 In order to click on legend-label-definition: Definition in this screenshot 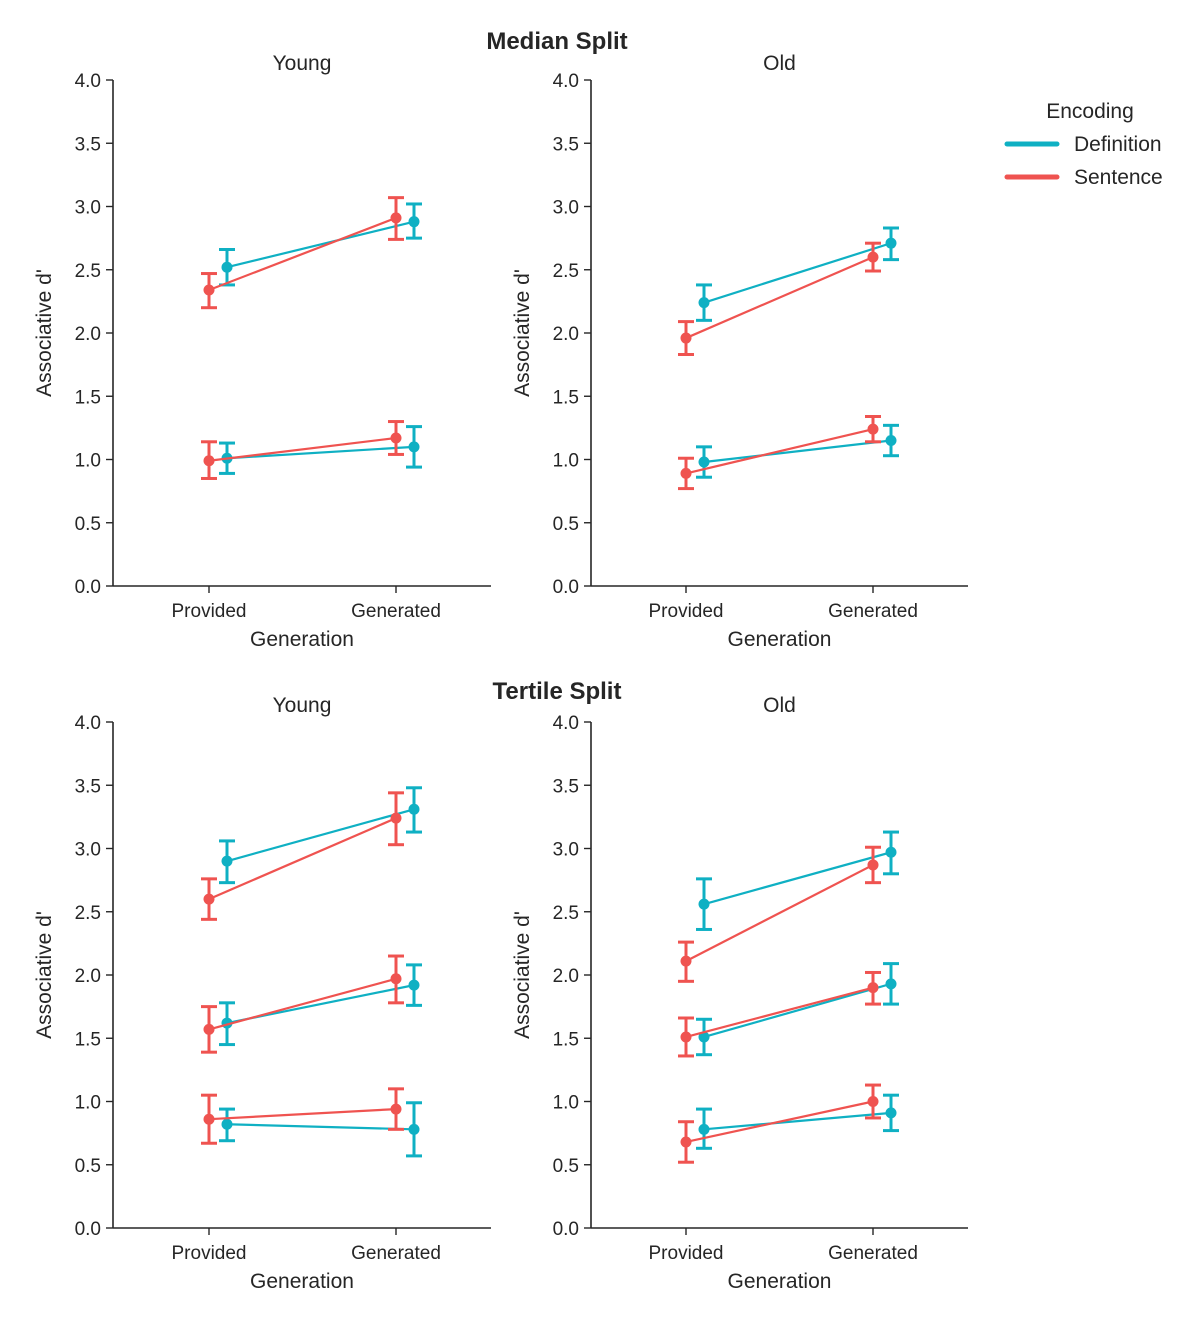, I will do `click(1118, 144)`.